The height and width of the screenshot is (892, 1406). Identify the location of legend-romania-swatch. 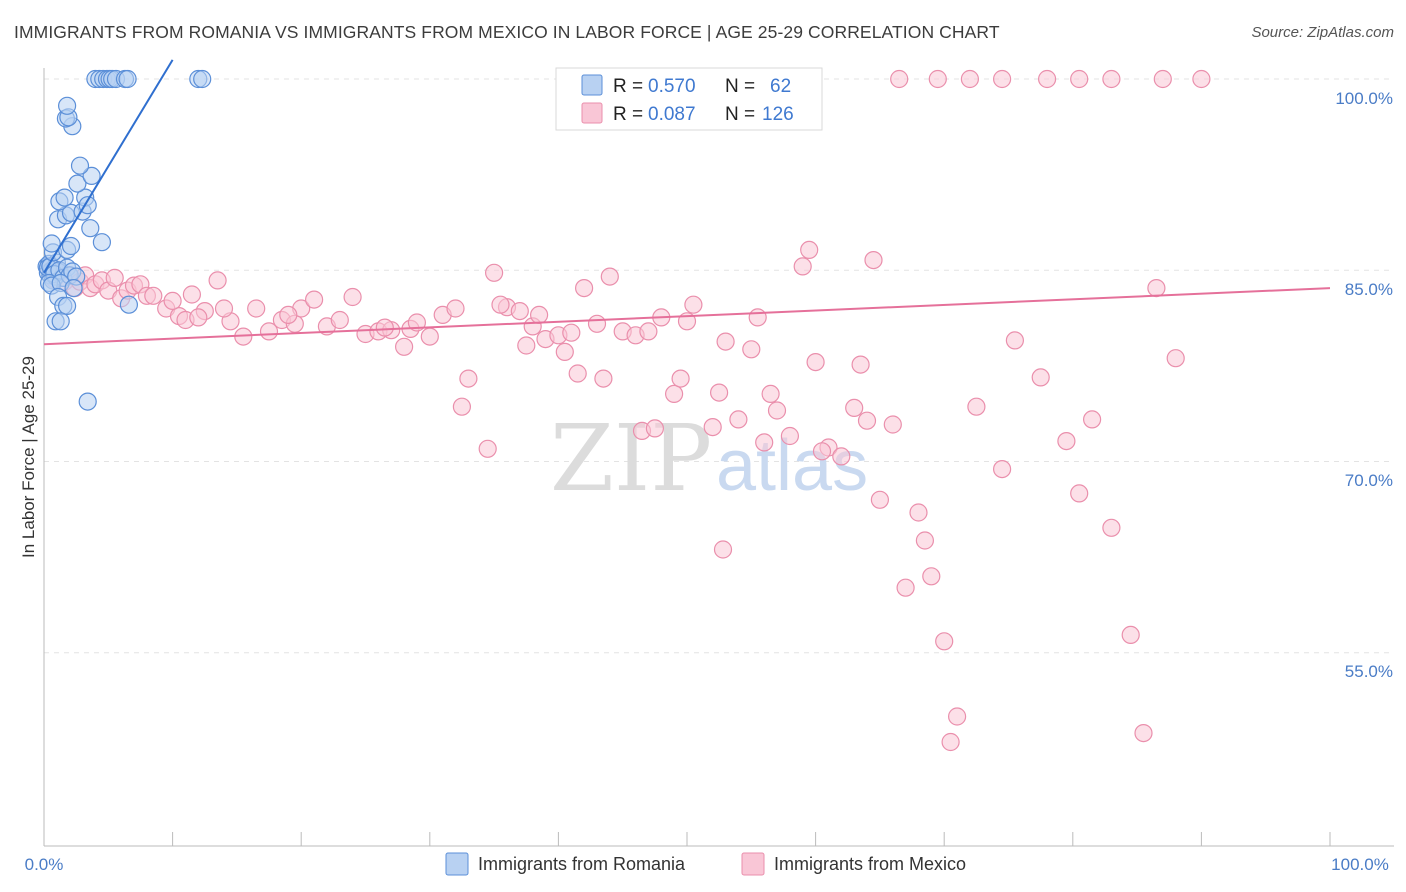
(592, 85).